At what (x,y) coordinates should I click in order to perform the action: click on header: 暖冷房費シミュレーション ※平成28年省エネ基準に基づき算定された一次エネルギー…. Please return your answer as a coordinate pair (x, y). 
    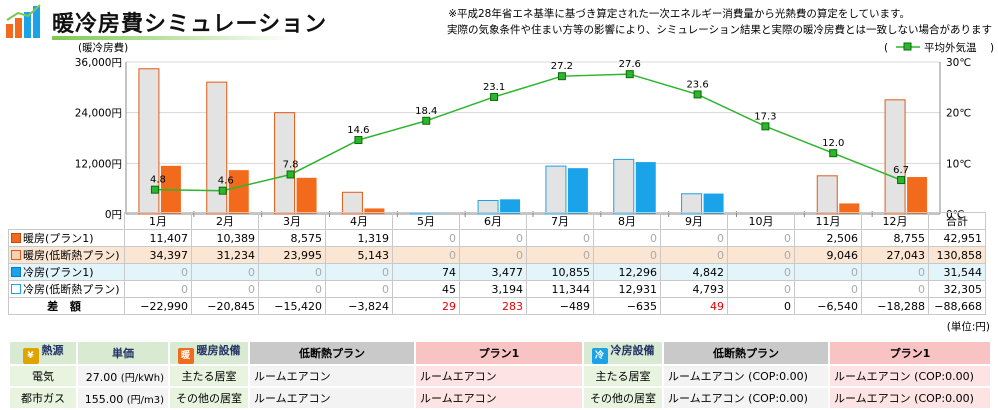
    Looking at the image, I should click on (499, 21).